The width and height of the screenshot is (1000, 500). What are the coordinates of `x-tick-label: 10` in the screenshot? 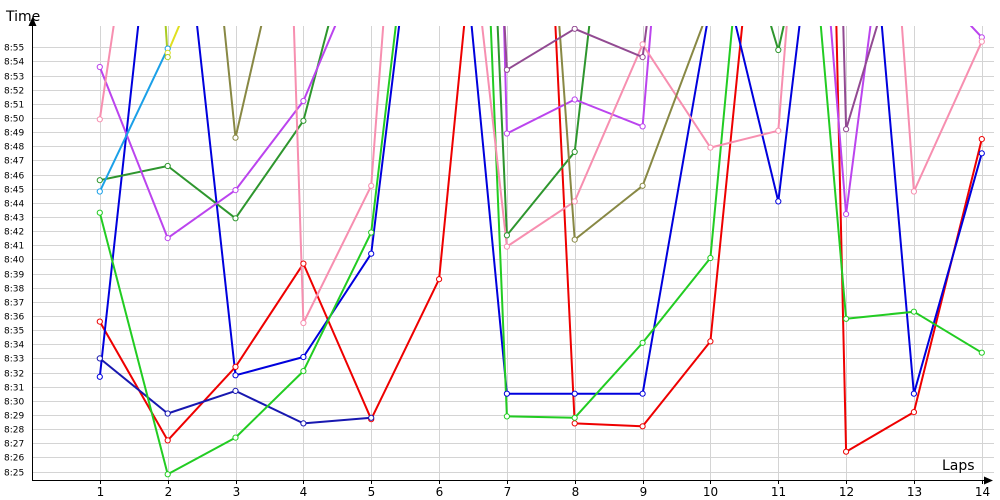 It's located at (710, 492).